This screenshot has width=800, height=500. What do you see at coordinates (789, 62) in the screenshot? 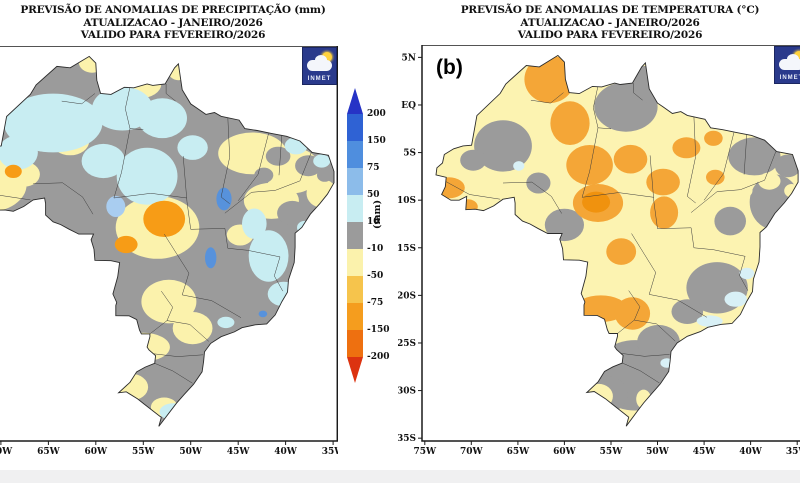
I see `cloud-icon` at bounding box center [789, 62].